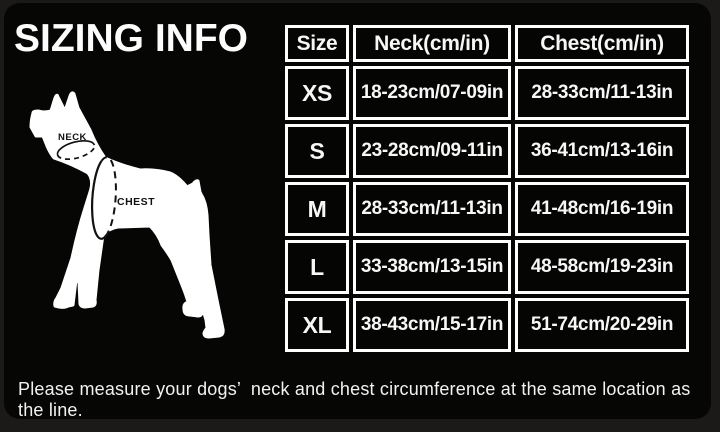  What do you see at coordinates (432, 209) in the screenshot?
I see `neck-cell: 28-33cm/11-13in` at bounding box center [432, 209].